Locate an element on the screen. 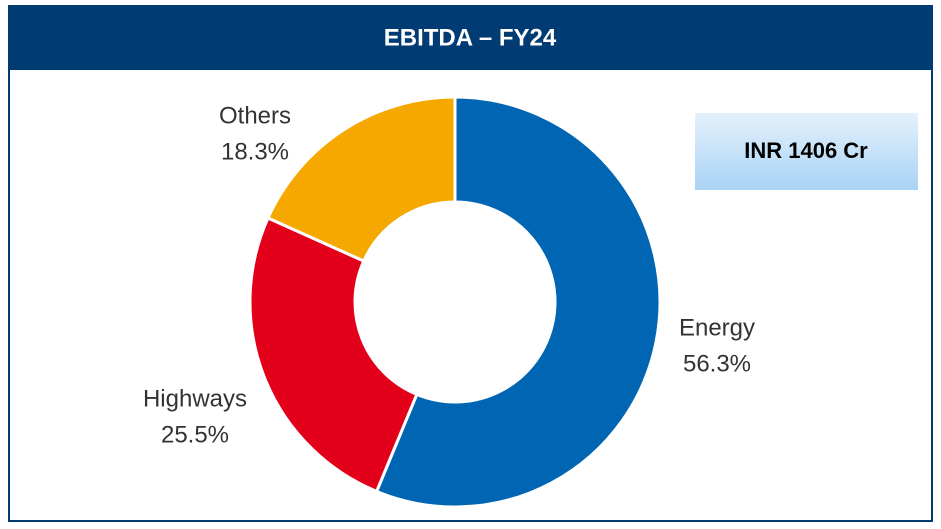 This screenshot has width=941, height=529. slice-value: 18.3% is located at coordinates (255, 151).